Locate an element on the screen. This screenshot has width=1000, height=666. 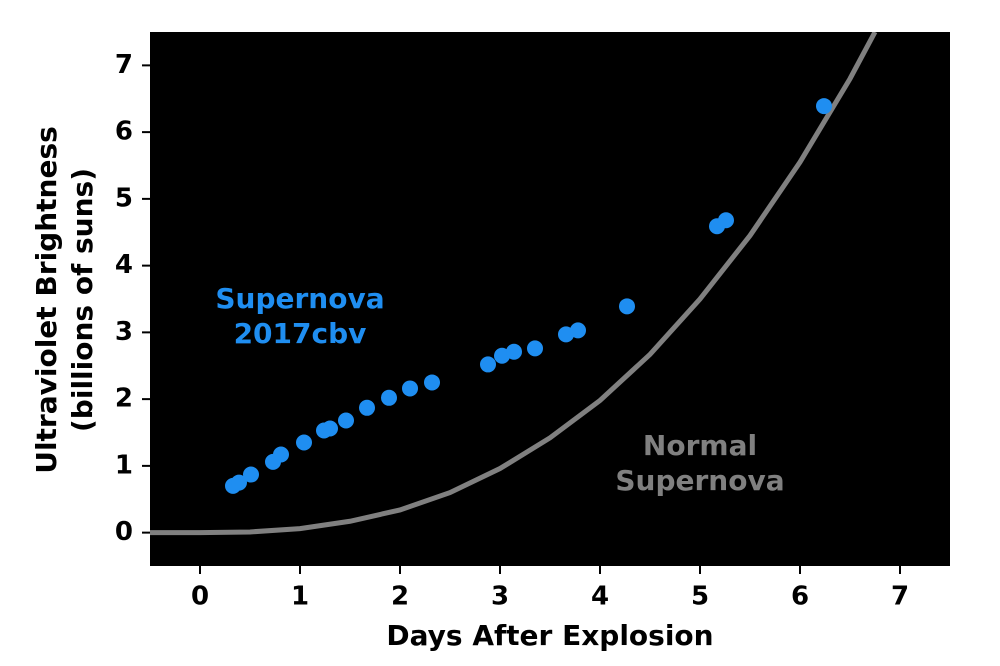
y-tick-label: 1 is located at coordinates (124, 465).